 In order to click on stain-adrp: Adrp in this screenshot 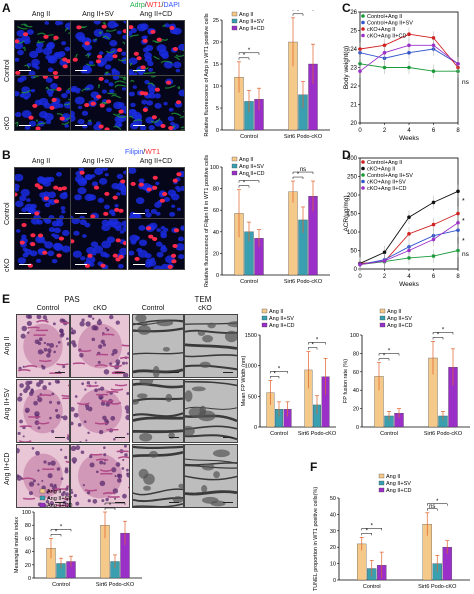, I will do `click(137, 5)`.